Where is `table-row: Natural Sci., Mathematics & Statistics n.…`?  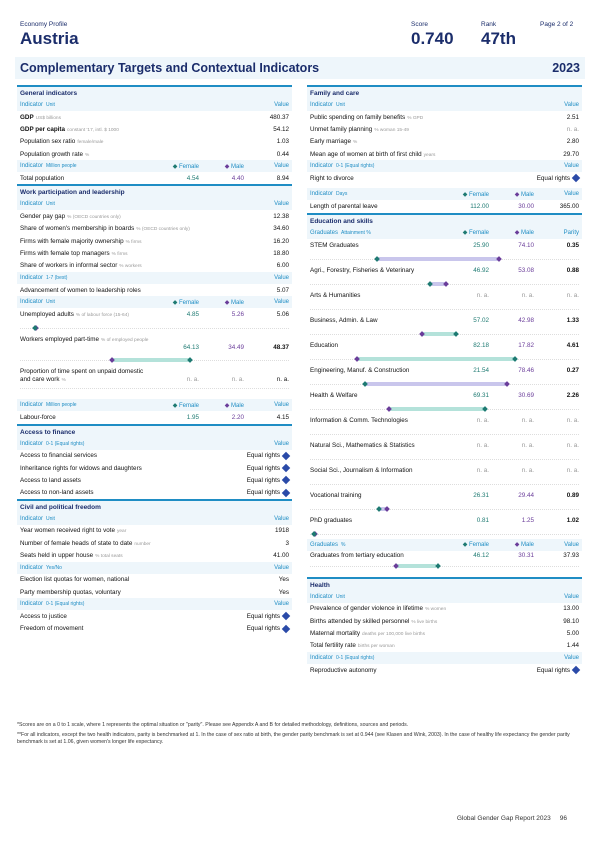
table-row: Natural Sci., Mathematics & Statistics n.… is located at coordinates (444, 451).